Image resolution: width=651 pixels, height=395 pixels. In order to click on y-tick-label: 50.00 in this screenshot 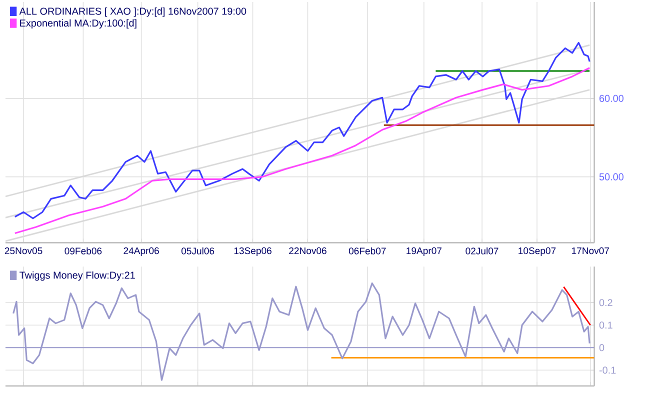, I will do `click(611, 176)`.